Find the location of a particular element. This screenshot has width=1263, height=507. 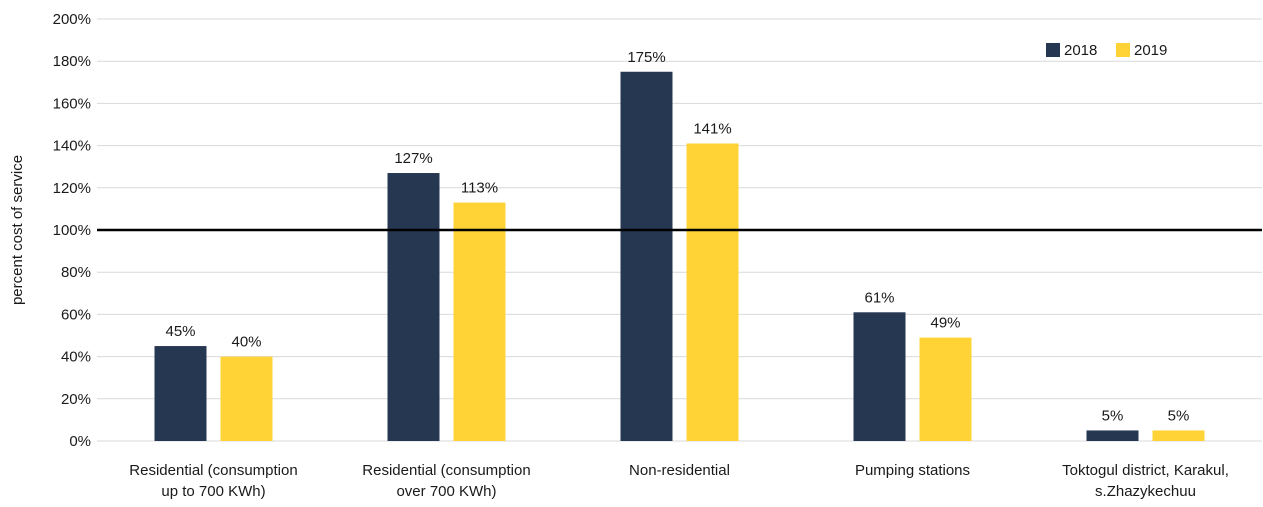

y-tick-label: 0% is located at coordinates (80, 441).